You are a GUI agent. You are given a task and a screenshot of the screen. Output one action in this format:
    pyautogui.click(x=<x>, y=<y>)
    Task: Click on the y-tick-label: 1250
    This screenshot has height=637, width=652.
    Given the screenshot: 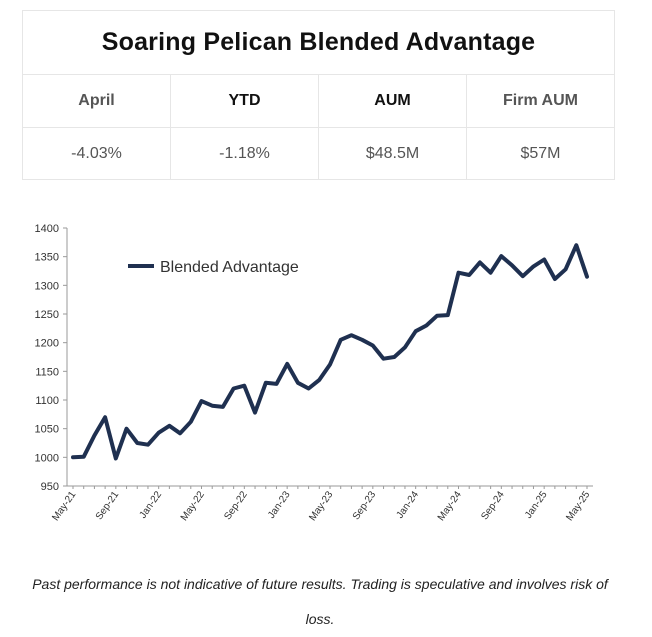 What is the action you would take?
    pyautogui.click(x=47, y=315)
    